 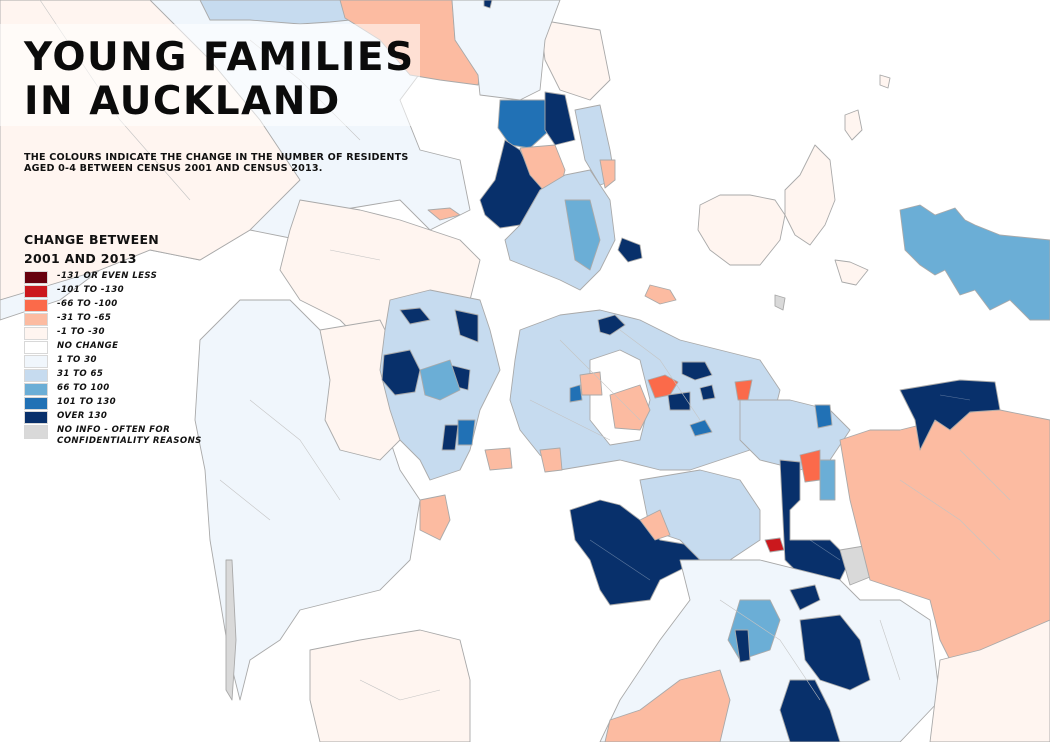 What do you see at coordinates (435, 517) in the screenshot?
I see `region-west-salmon` at bounding box center [435, 517].